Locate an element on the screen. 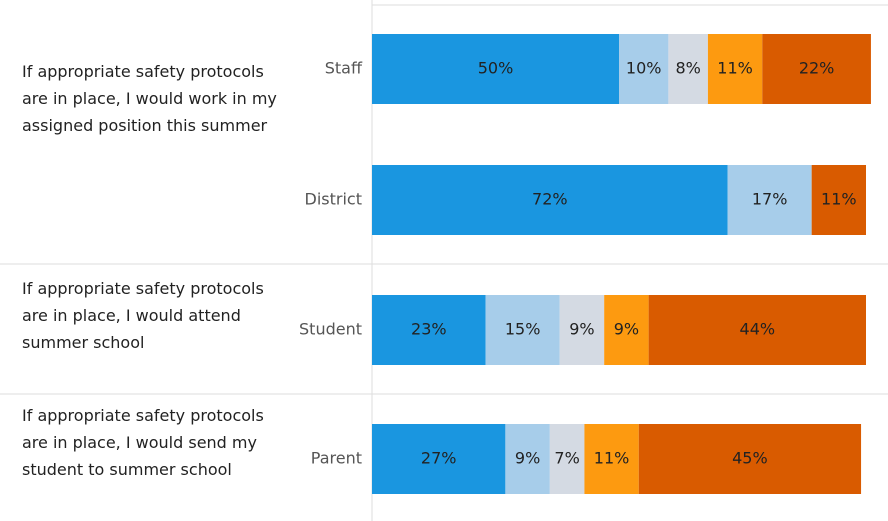 Image resolution: width=888 pixels, height=521 pixels. value-label: 7% is located at coordinates (566, 458).